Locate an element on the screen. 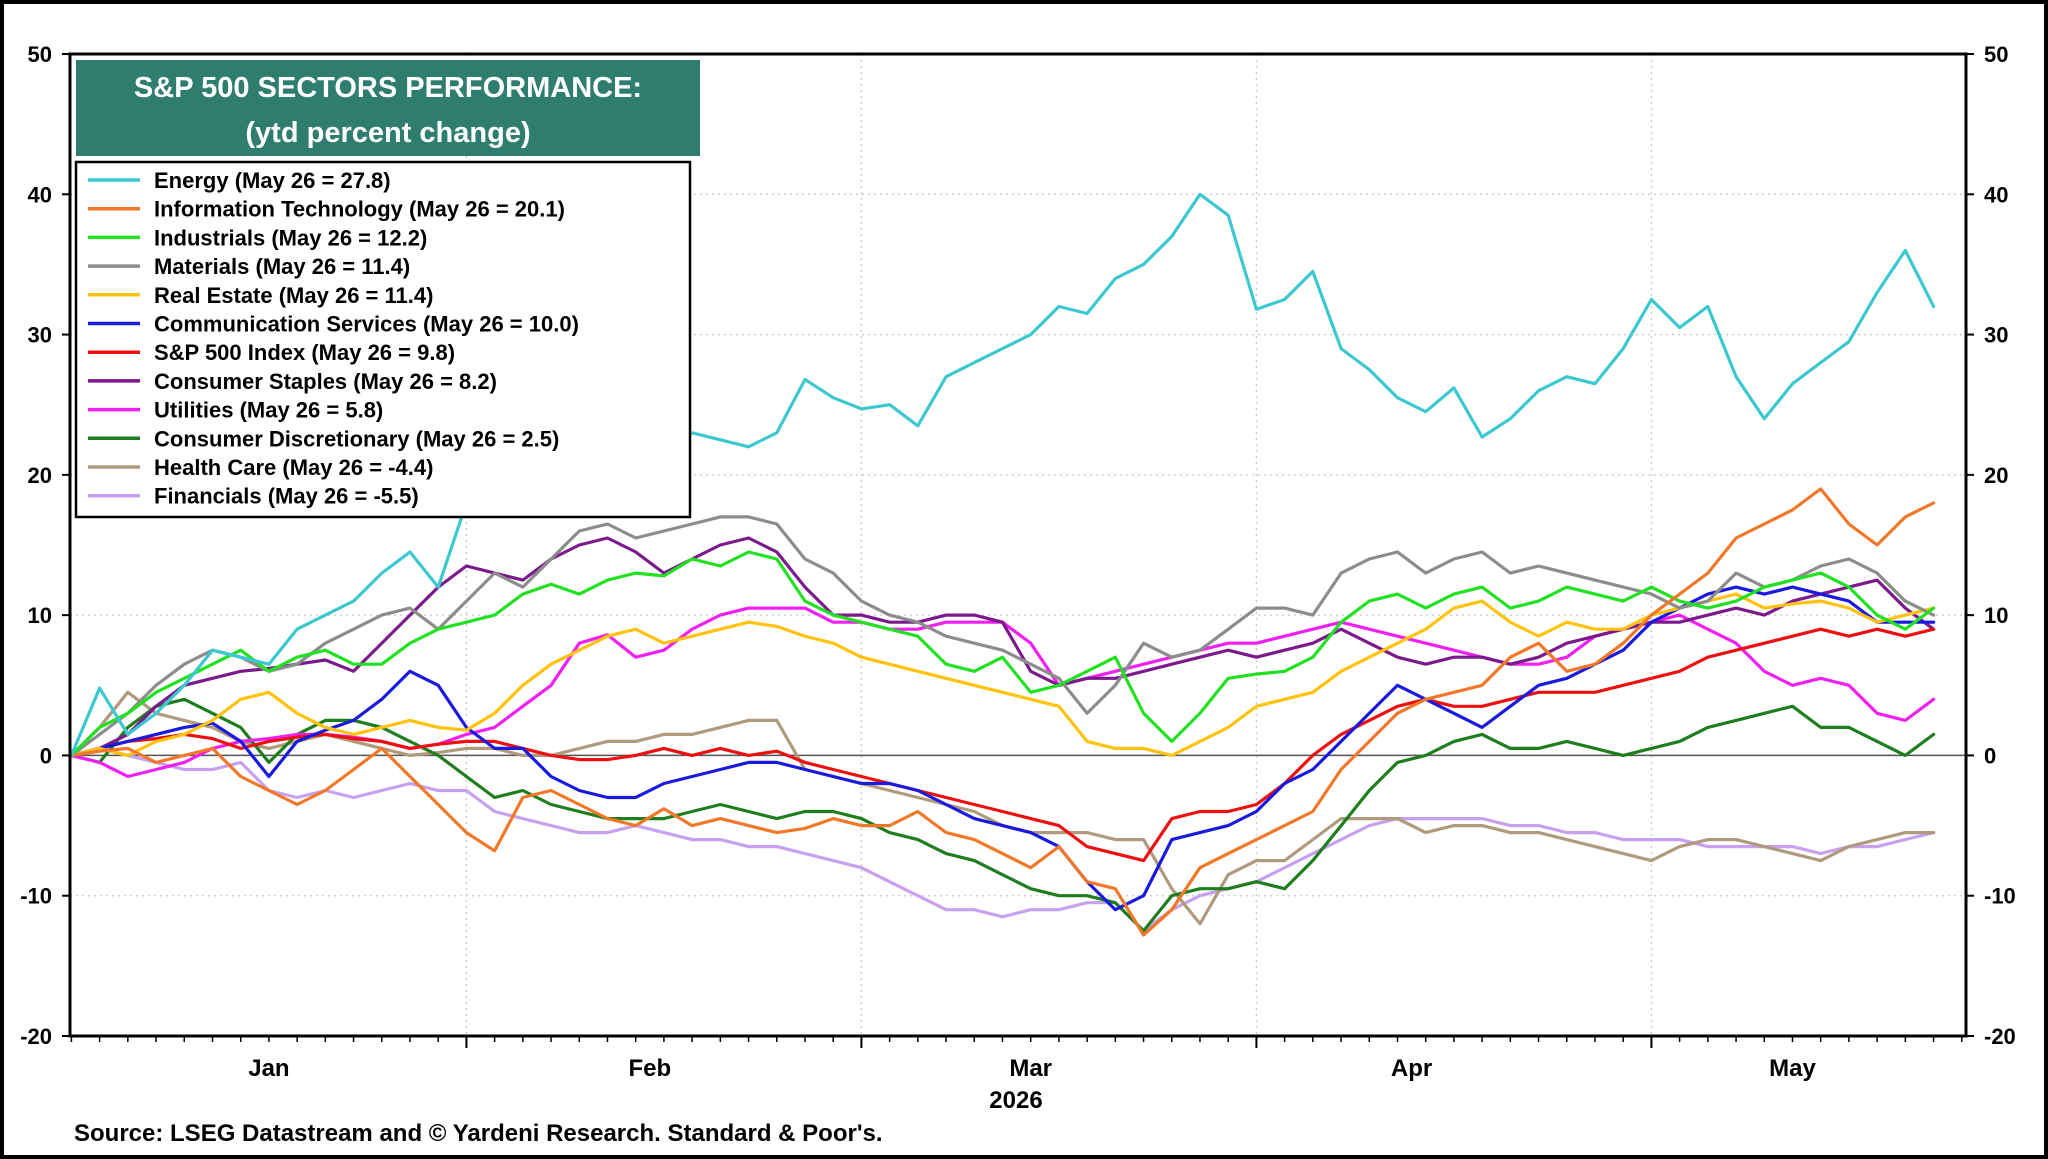 The image size is (2048, 1159). legend-entry-consumer-discretionary: Consumer Discretionary (May 26 = 2.5) is located at coordinates (356, 438).